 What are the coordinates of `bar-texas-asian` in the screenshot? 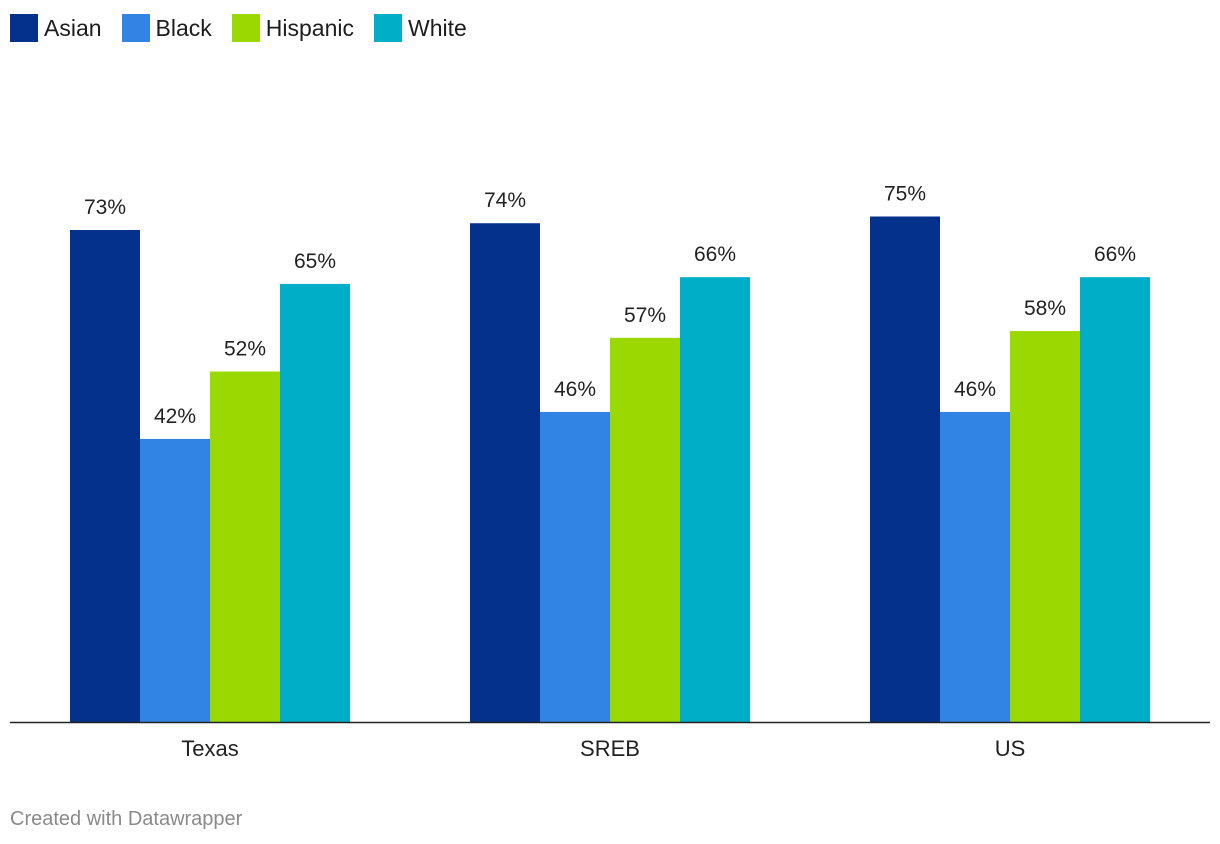 It's located at (105, 476).